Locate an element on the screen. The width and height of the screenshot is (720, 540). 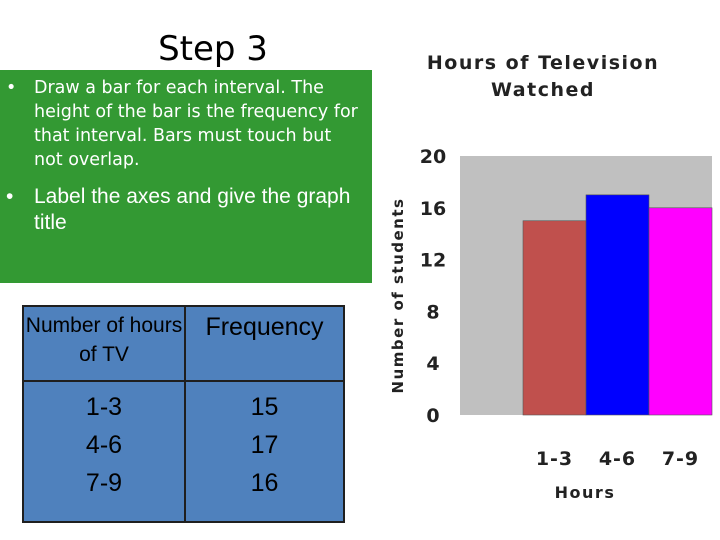
table-header-frequency: Frequency is located at coordinates (264, 343).